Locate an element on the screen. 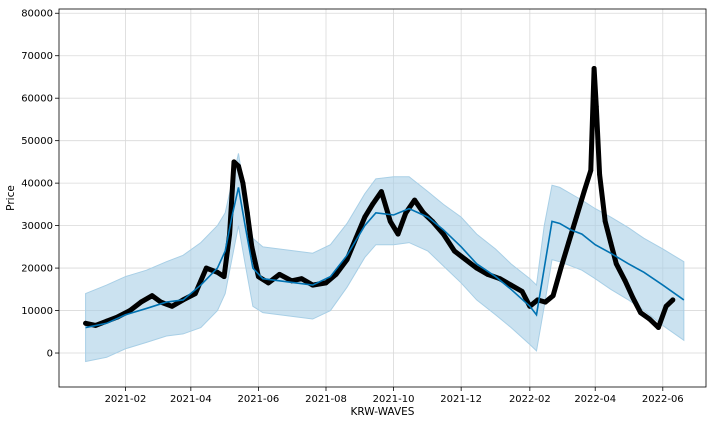 This screenshot has height=424, width=712. x-tick-label: 2022-02 is located at coordinates (530, 399).